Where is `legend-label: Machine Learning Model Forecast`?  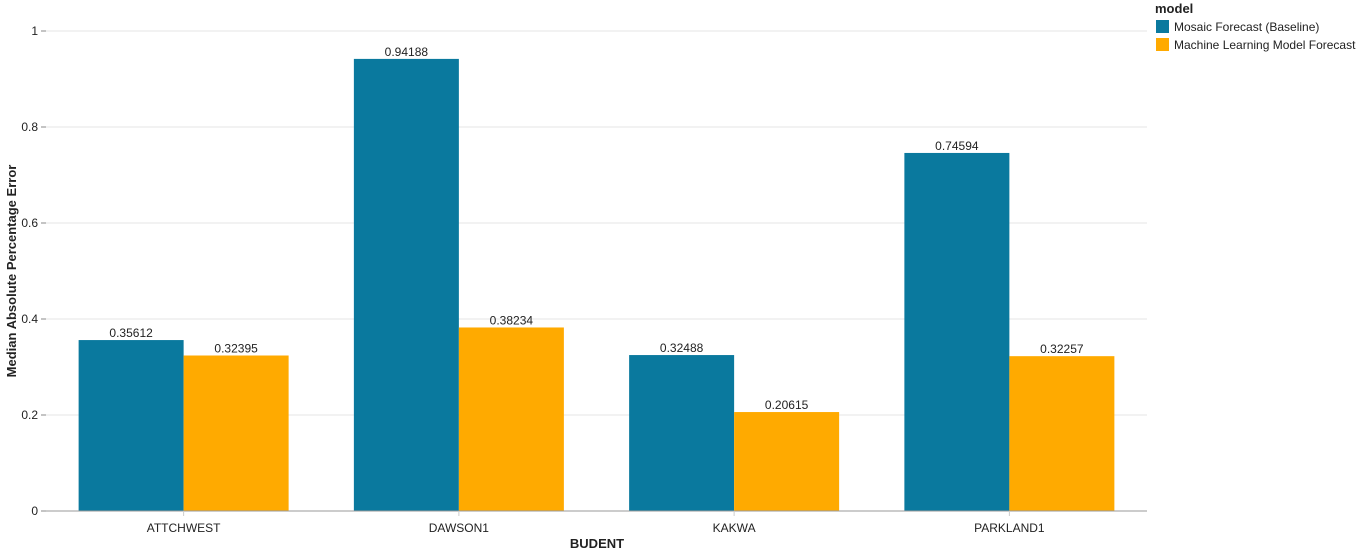
legend-label: Machine Learning Model Forecast is located at coordinates (1265, 45).